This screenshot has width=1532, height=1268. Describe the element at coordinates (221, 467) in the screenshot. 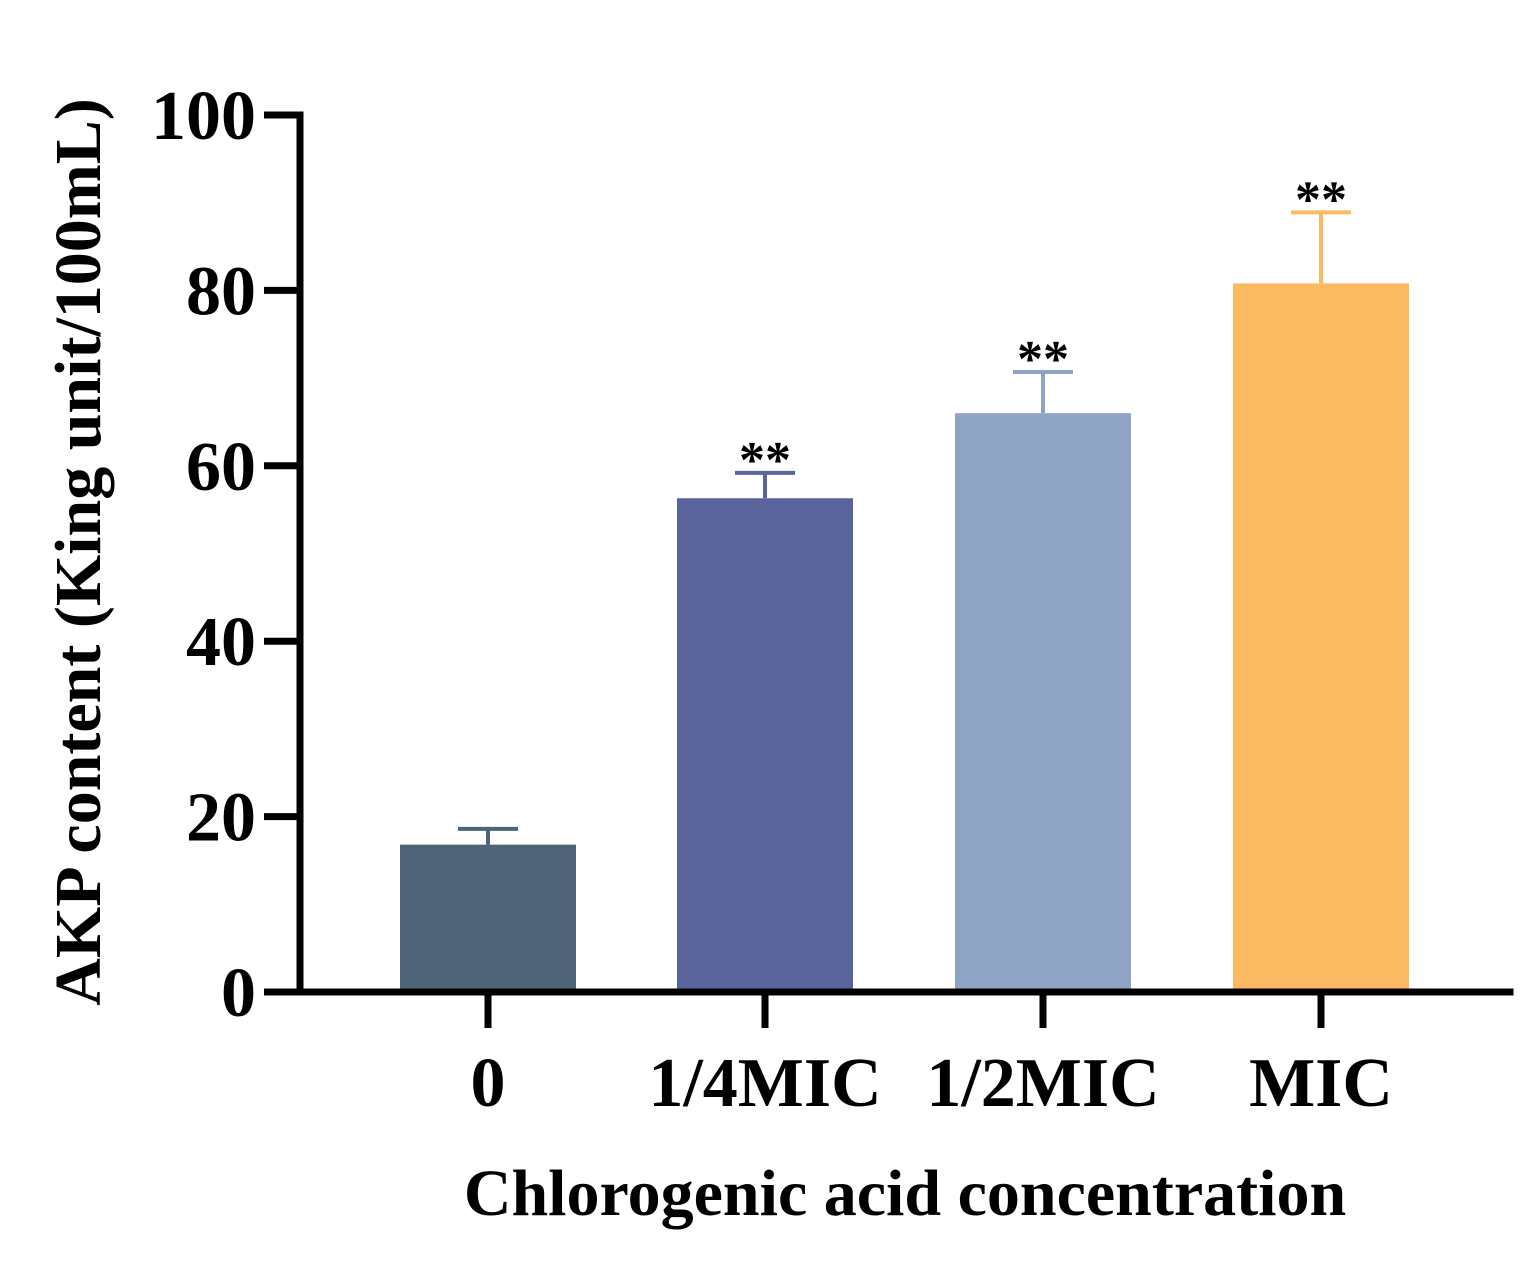

I see `y-tick-label: 60` at that location.